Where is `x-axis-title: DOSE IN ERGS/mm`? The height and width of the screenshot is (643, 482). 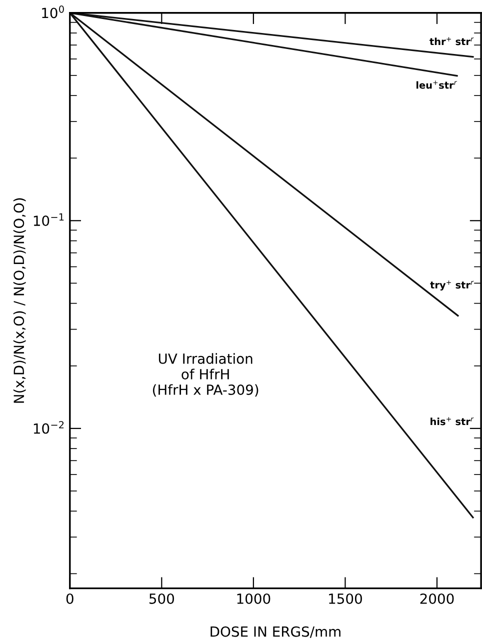
x-axis-title: DOSE IN ERGS/mm is located at coordinates (275, 632).